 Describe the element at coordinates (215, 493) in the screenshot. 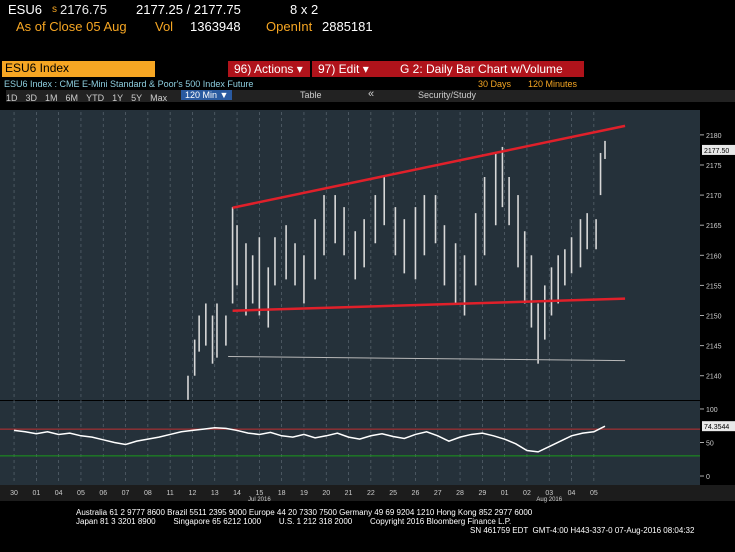

I see `x-tick-label: 13` at that location.